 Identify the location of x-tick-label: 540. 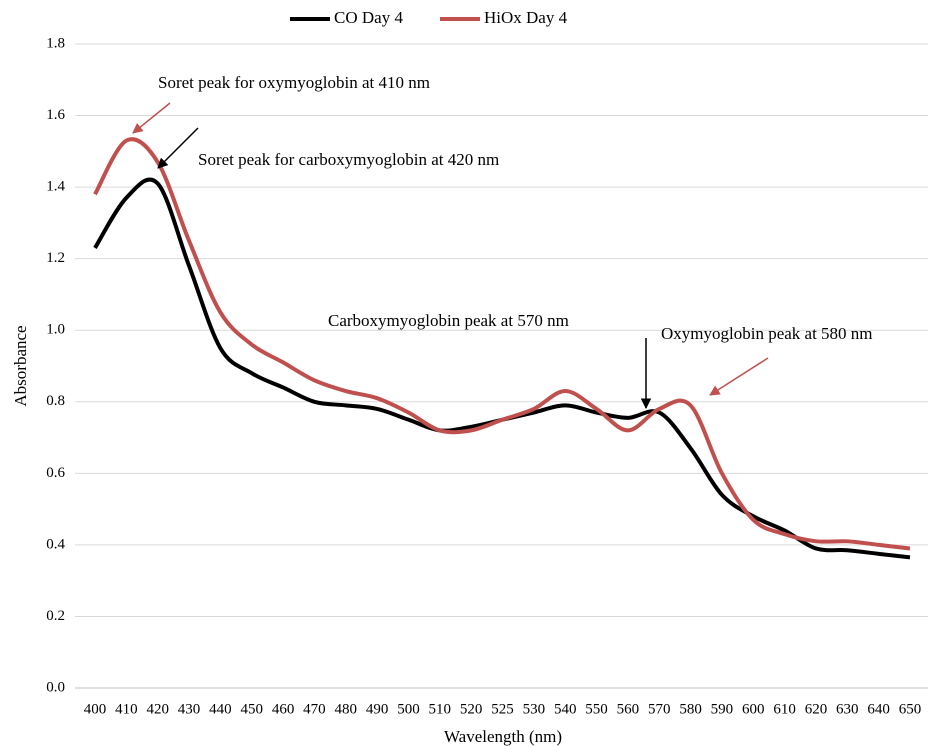
(565, 709).